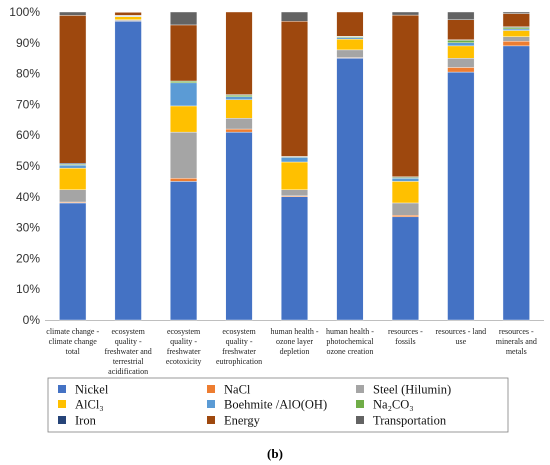 The height and width of the screenshot is (465, 550). I want to click on legend-item: Energy, so click(234, 421).